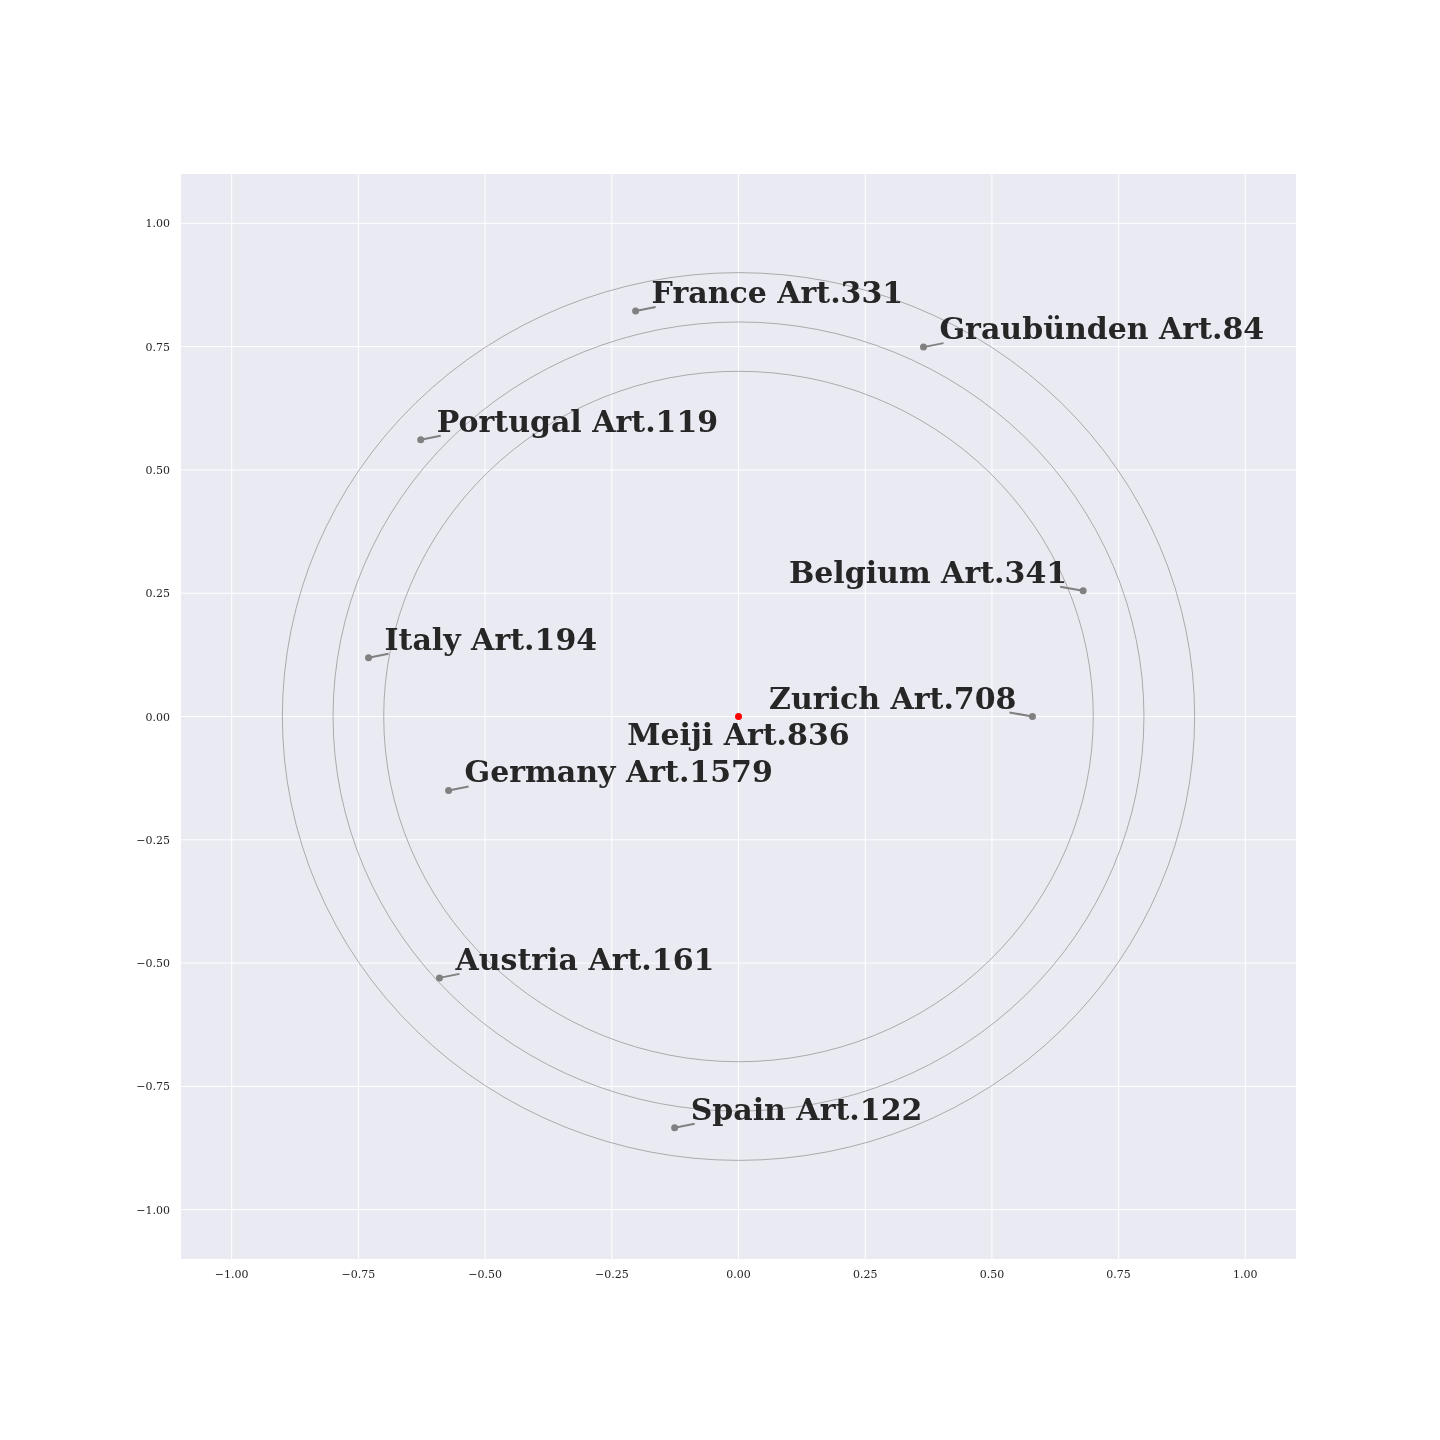 This screenshot has width=1440, height=1440. Describe the element at coordinates (893, 698) in the screenshot. I see `data-label: Zurich Art.708` at that location.